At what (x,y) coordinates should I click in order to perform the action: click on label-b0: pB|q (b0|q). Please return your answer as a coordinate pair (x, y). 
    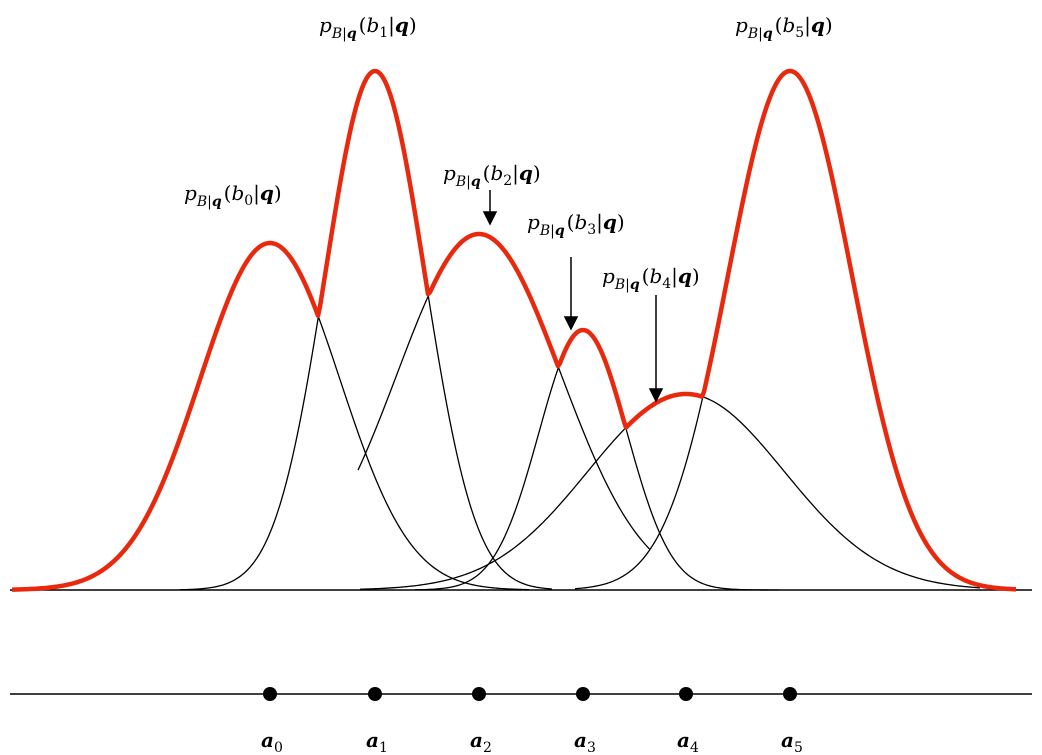
    Looking at the image, I should click on (233, 195).